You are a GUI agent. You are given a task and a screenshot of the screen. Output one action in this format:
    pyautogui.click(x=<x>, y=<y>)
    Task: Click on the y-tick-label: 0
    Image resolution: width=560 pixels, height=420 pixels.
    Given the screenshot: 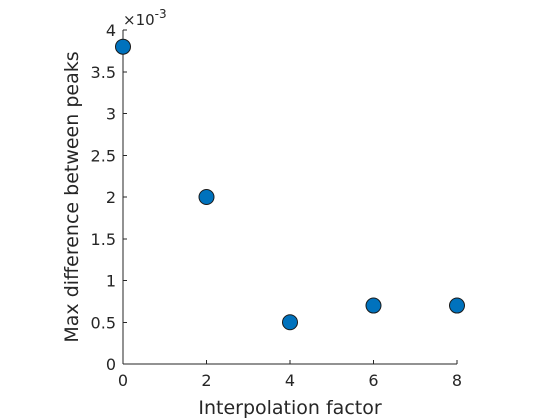 What is the action you would take?
    pyautogui.click(x=111, y=364)
    